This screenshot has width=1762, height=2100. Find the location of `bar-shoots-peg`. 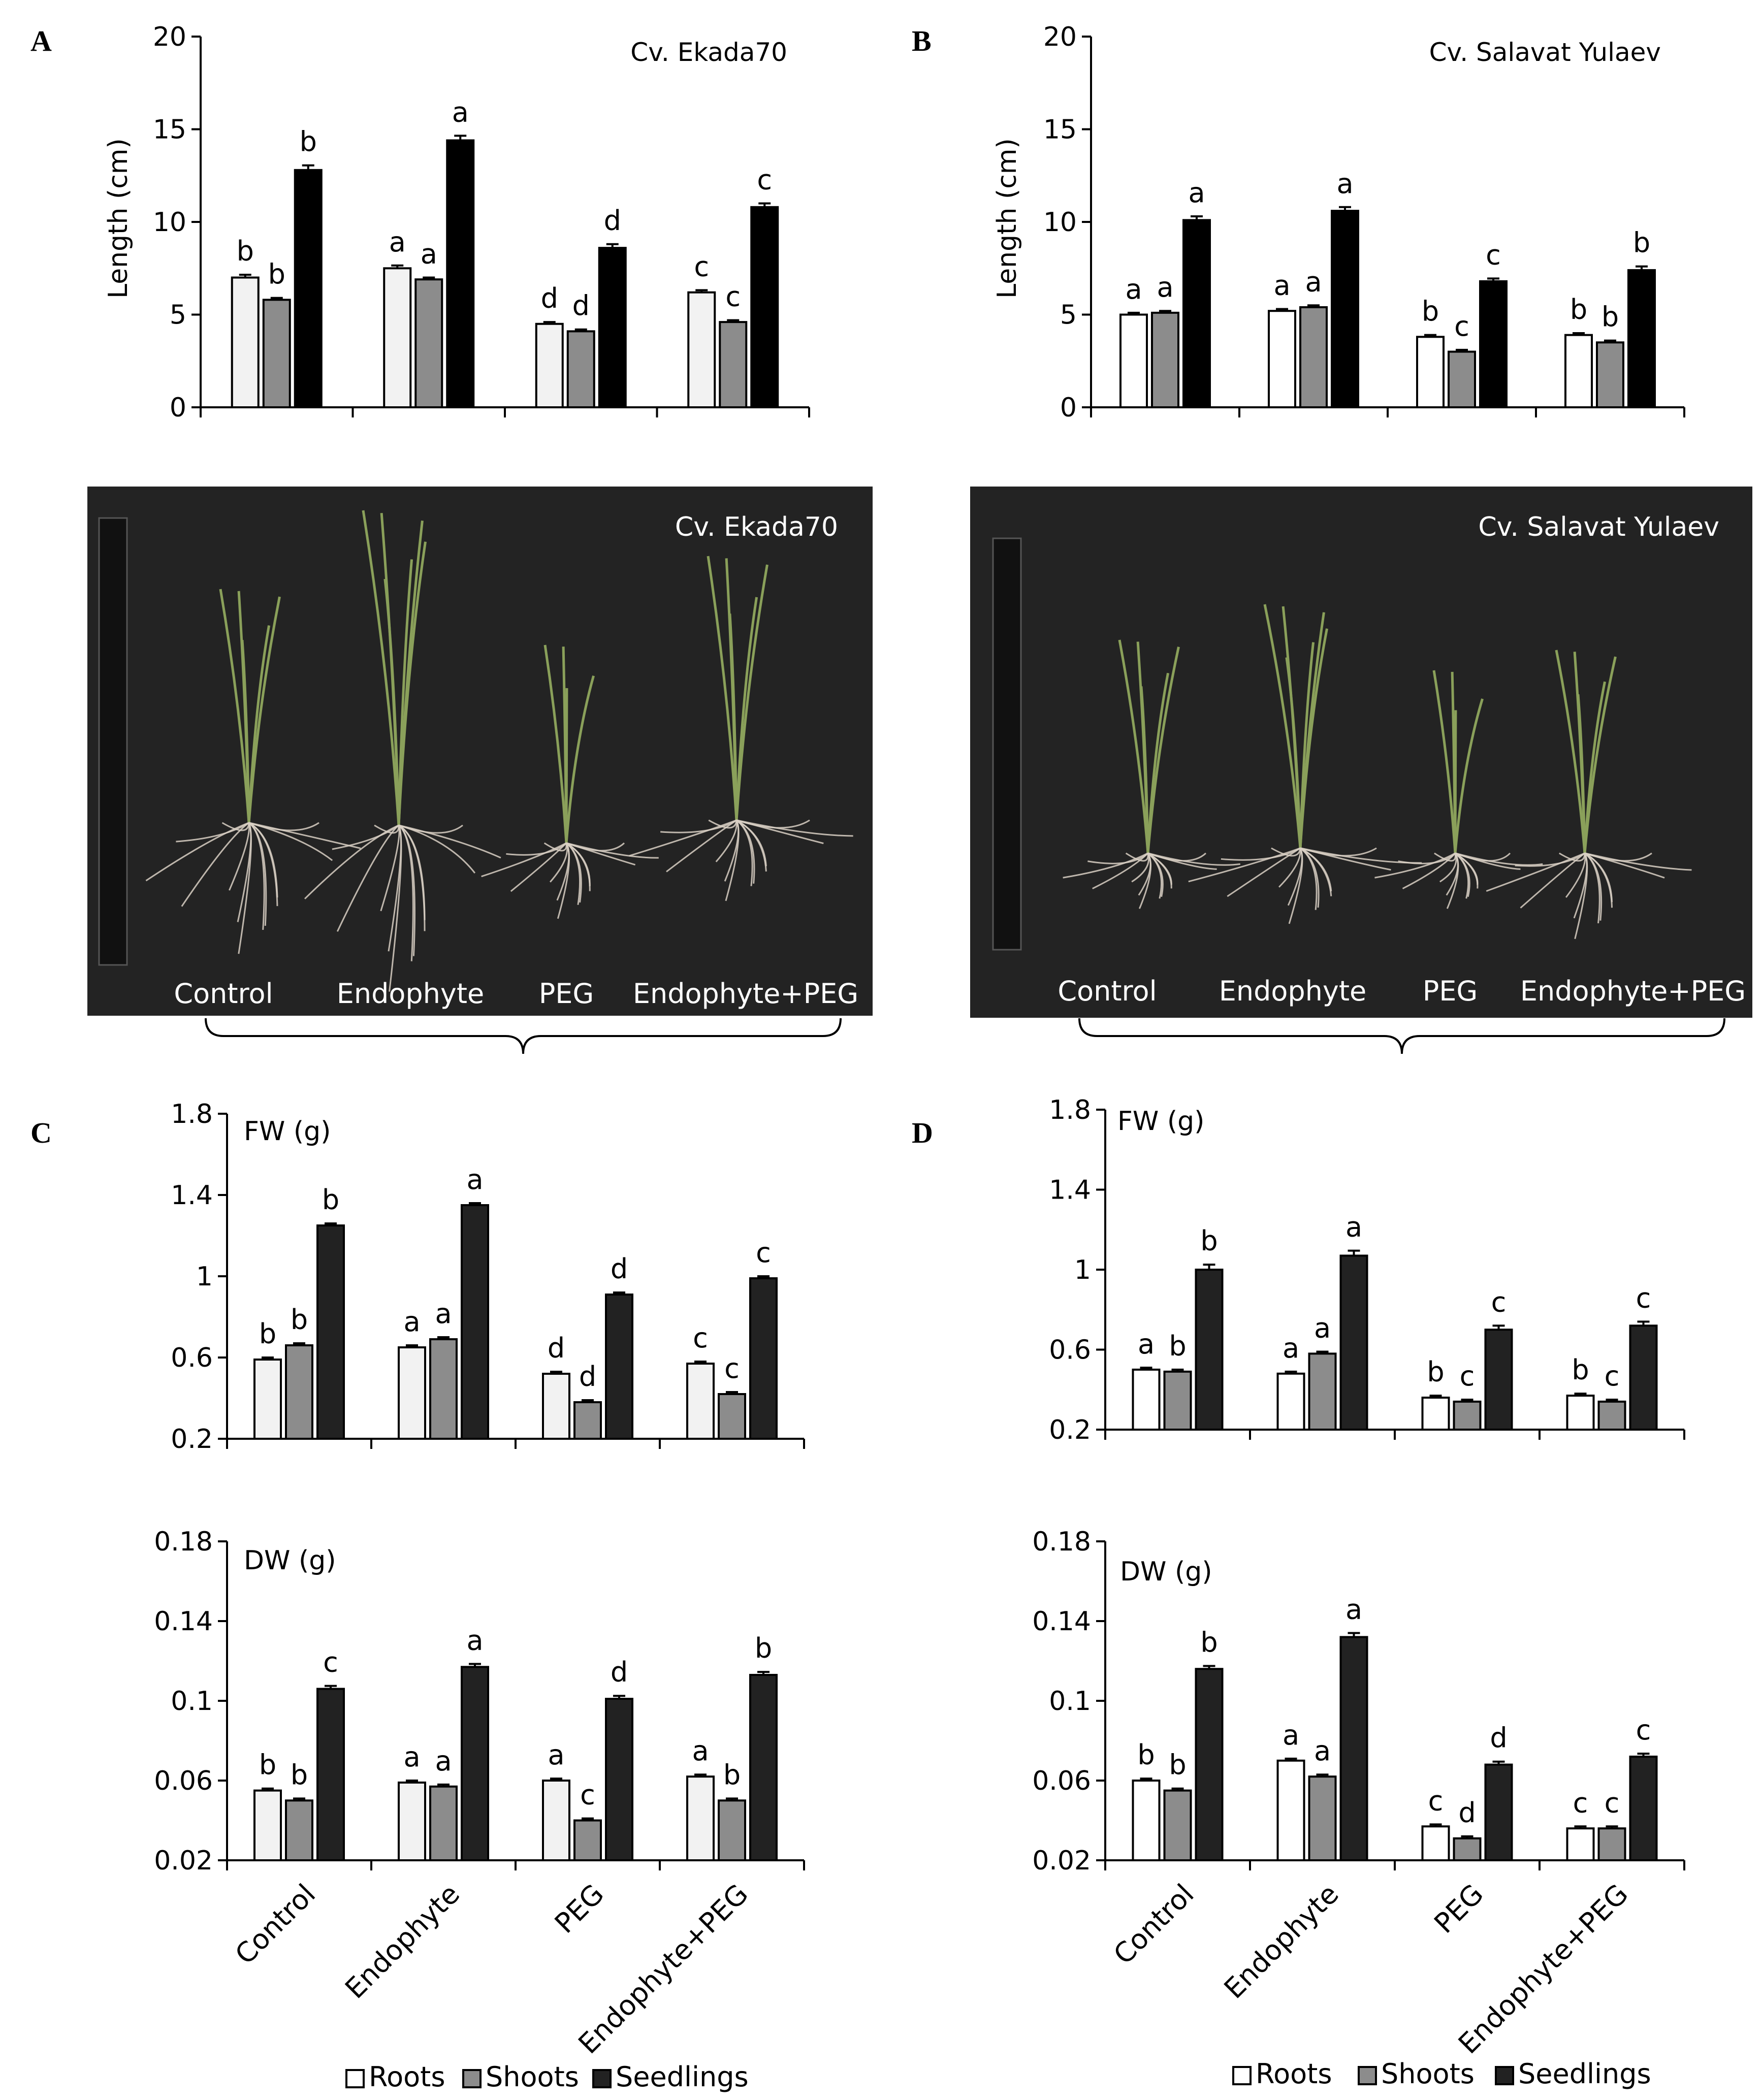

bar-shoots-peg is located at coordinates (587, 1420).